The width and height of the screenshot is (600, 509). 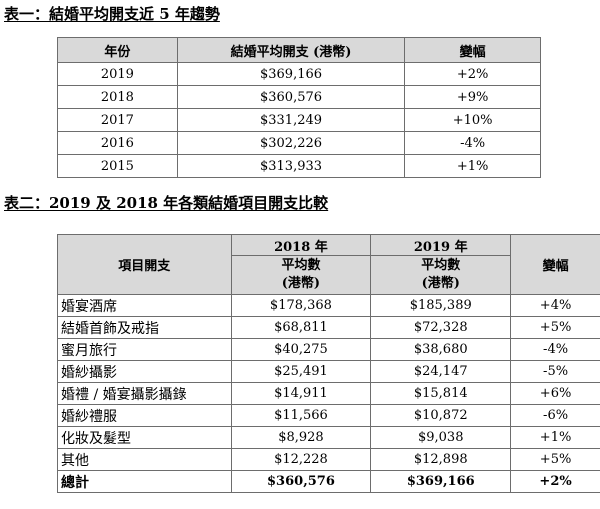 I want to click on cell-2019: $24,147, so click(x=441, y=371).